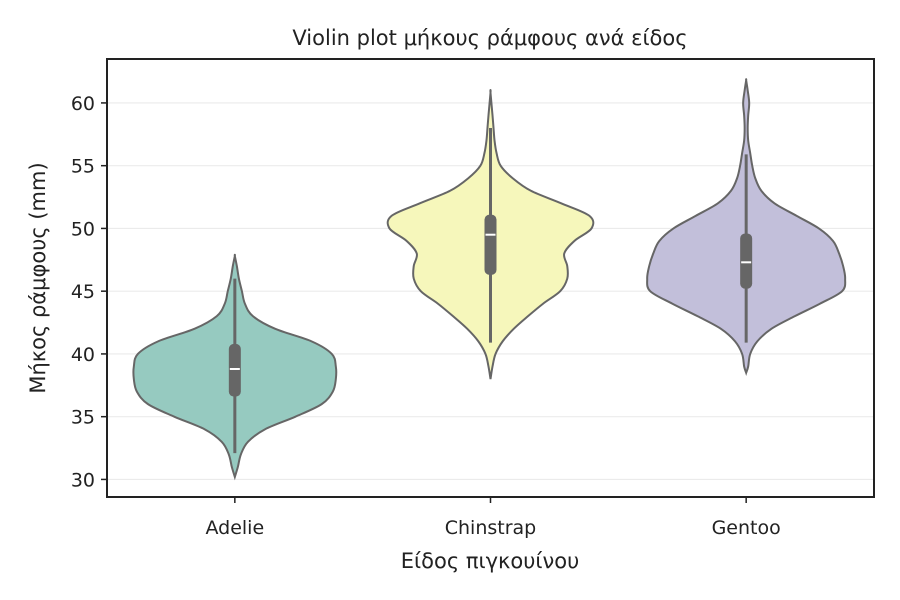 This screenshot has width=900, height=600. Describe the element at coordinates (490, 244) in the screenshot. I see `iqr-box-chinstrap` at that location.